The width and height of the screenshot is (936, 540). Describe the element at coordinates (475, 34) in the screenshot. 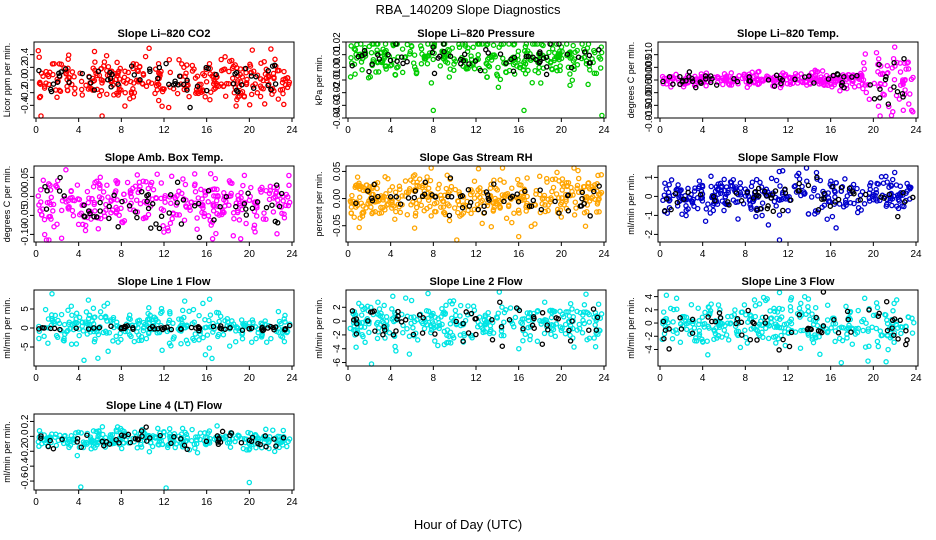

I see `panel-title: Slope Li–820 Pressure` at that location.